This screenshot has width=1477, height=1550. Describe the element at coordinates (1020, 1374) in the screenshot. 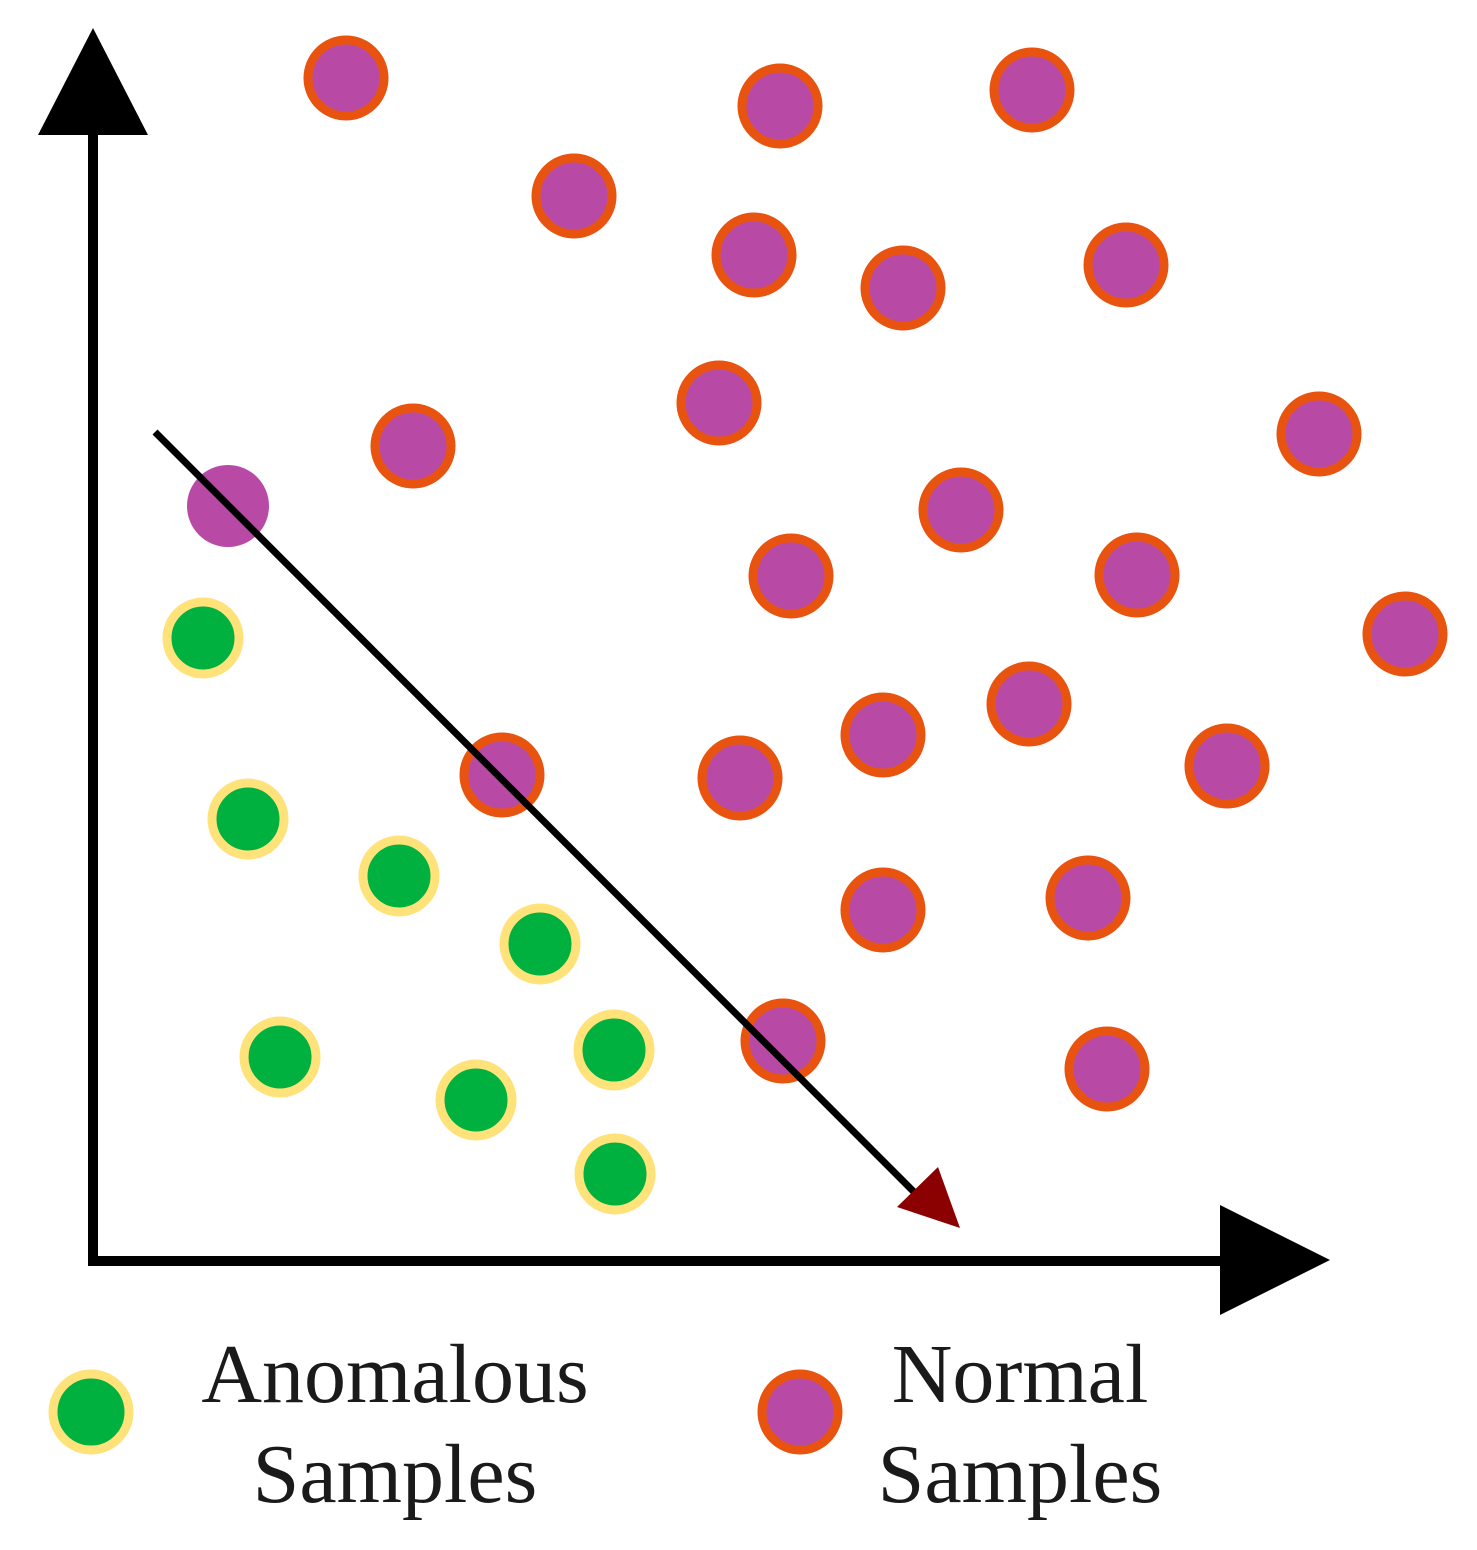

I see `legend-normal-line1: Normal` at that location.